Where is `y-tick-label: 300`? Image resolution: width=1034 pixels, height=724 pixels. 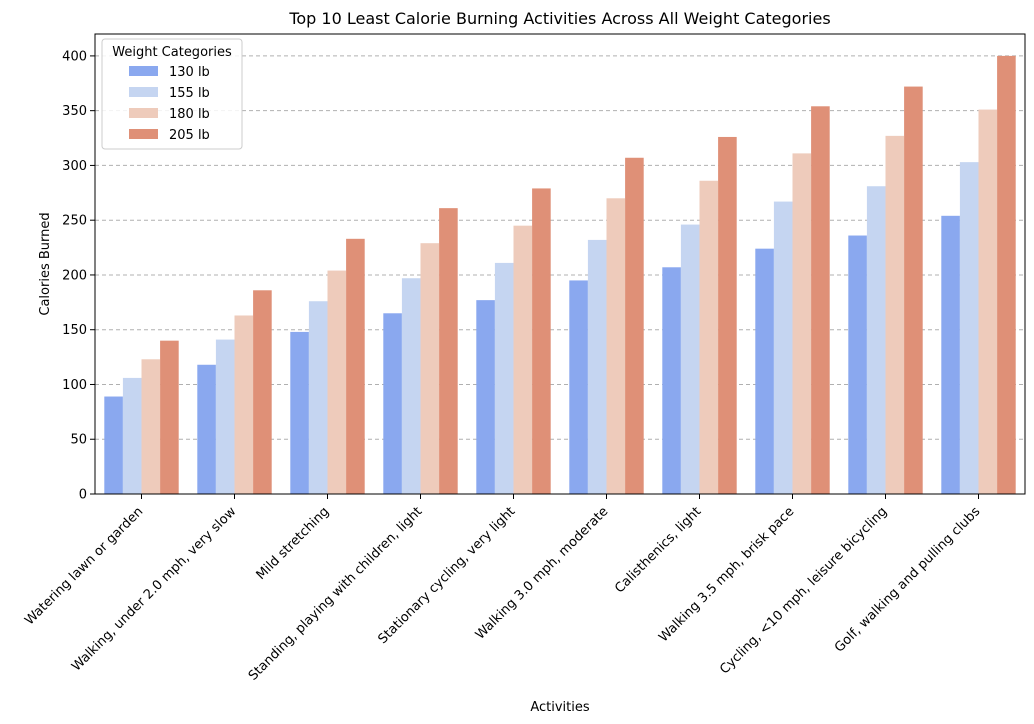 y-tick-label: 300 is located at coordinates (74, 166).